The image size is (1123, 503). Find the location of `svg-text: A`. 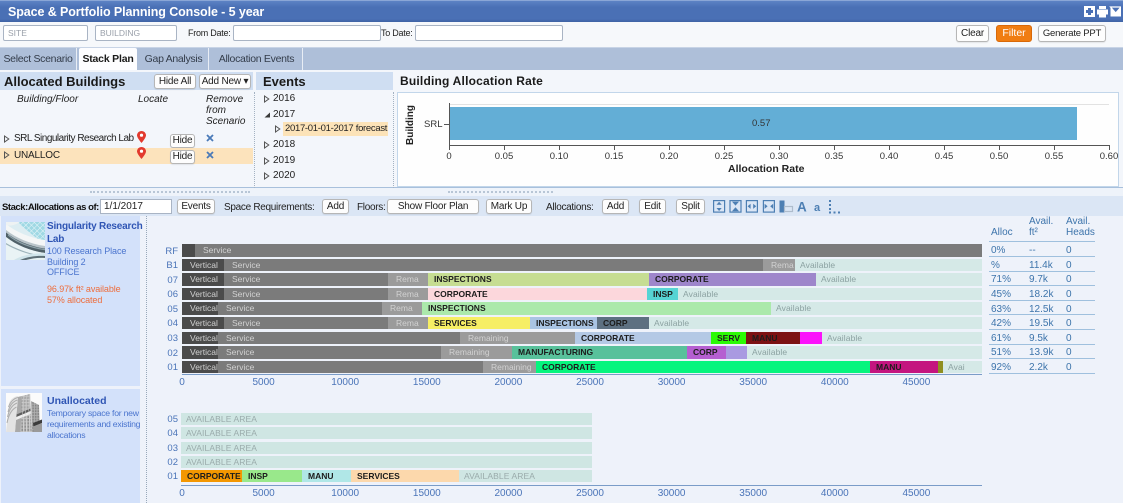

svg-text: A is located at coordinates (802, 207).